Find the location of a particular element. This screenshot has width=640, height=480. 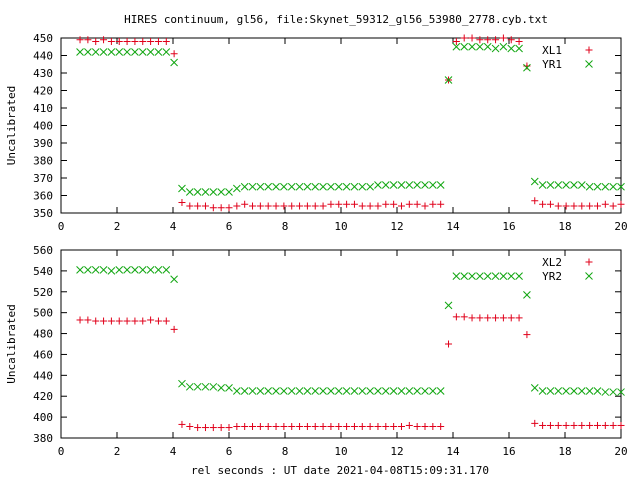

legend-label: YR1 is located at coordinates (552, 64).